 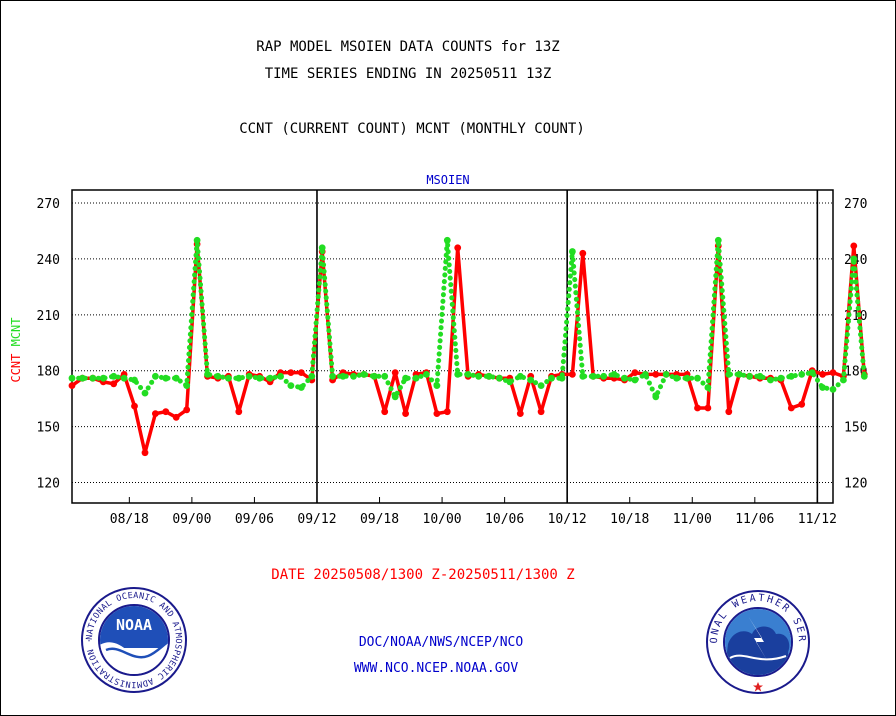 I want to click on ytick-left-210: 210, so click(x=48, y=316).